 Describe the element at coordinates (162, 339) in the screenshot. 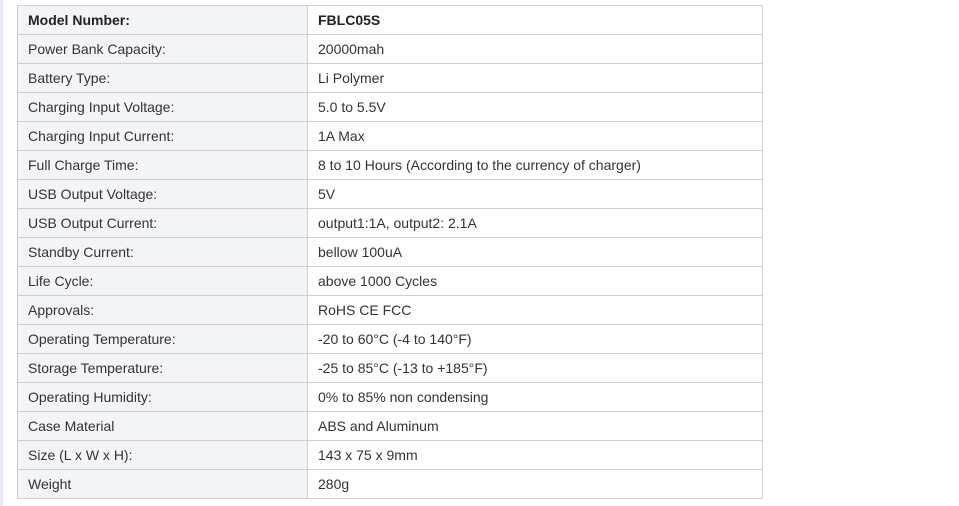

I see `spec-label: Operating Temperature:` at that location.